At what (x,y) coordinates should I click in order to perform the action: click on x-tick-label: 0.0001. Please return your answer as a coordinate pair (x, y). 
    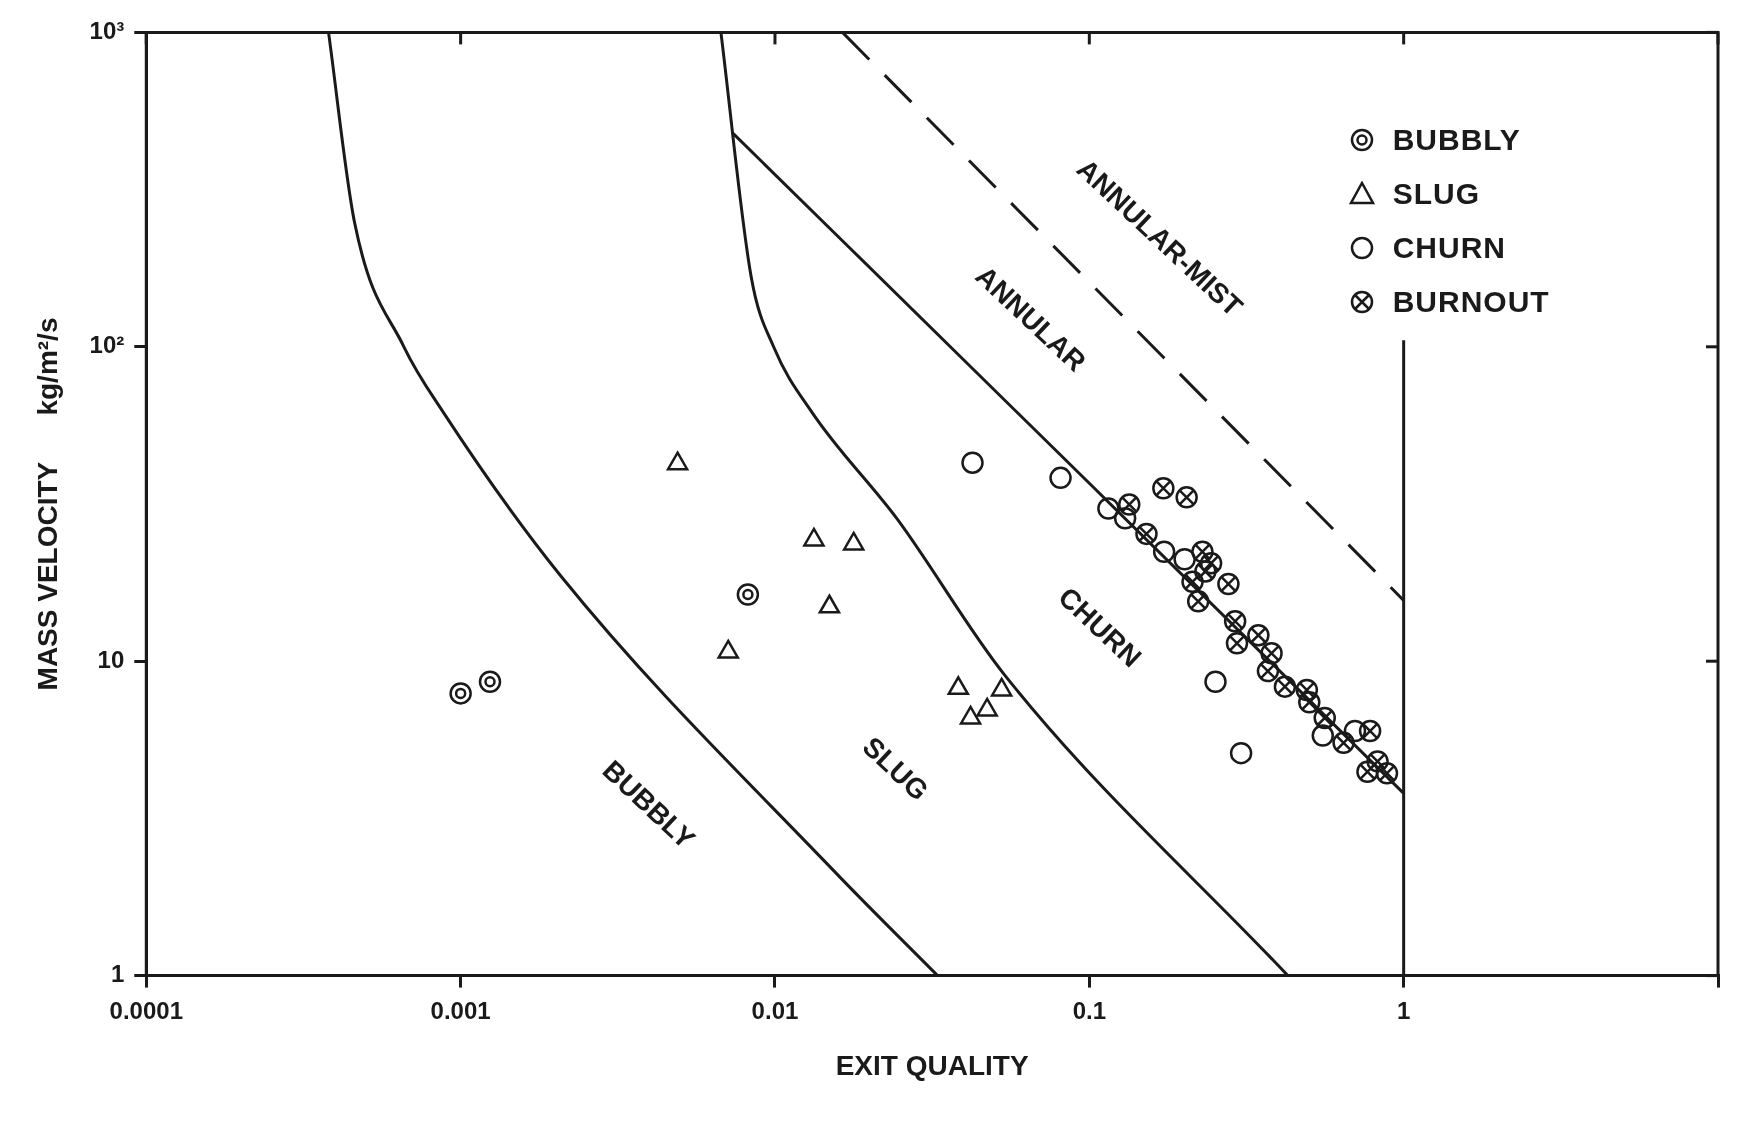
    Looking at the image, I should click on (146, 1010).